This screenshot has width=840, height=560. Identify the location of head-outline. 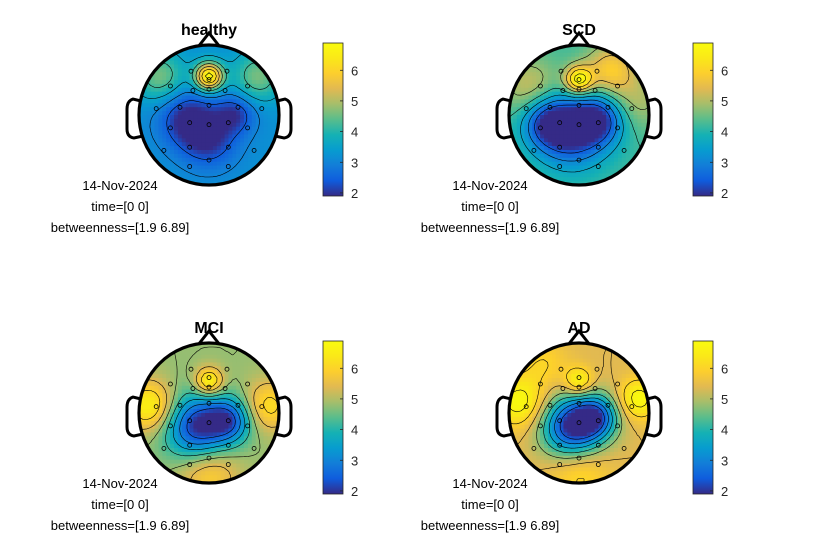
(579, 413).